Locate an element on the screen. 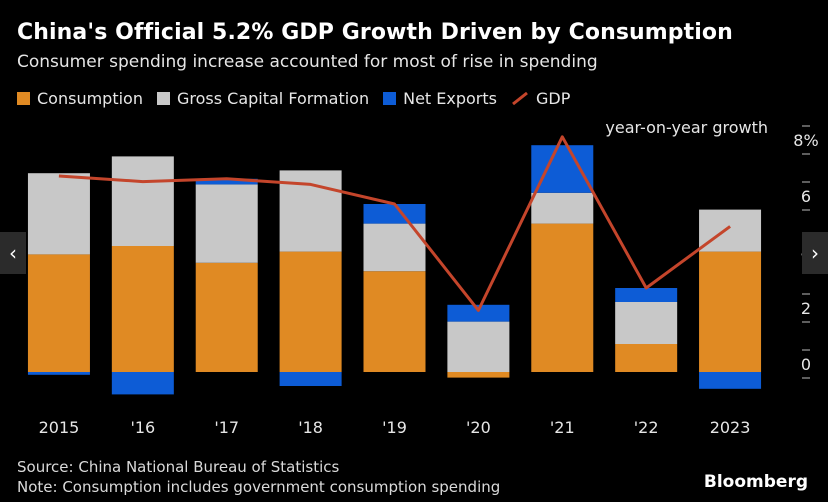 The height and width of the screenshot is (502, 828). x-tick-label: 2015 is located at coordinates (59, 427).